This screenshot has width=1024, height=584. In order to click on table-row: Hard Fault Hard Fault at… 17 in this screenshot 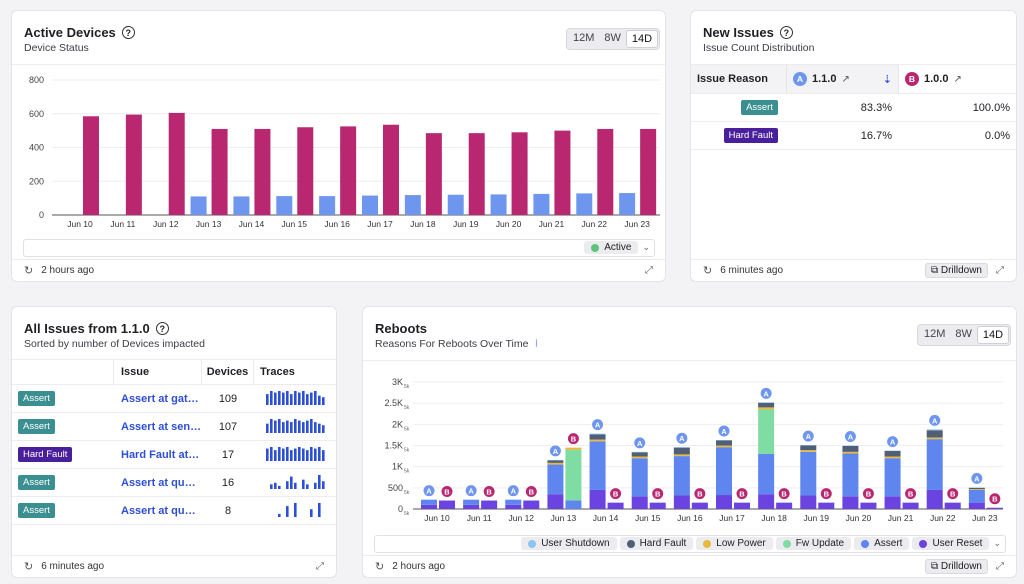, I will do `click(174, 455)`.